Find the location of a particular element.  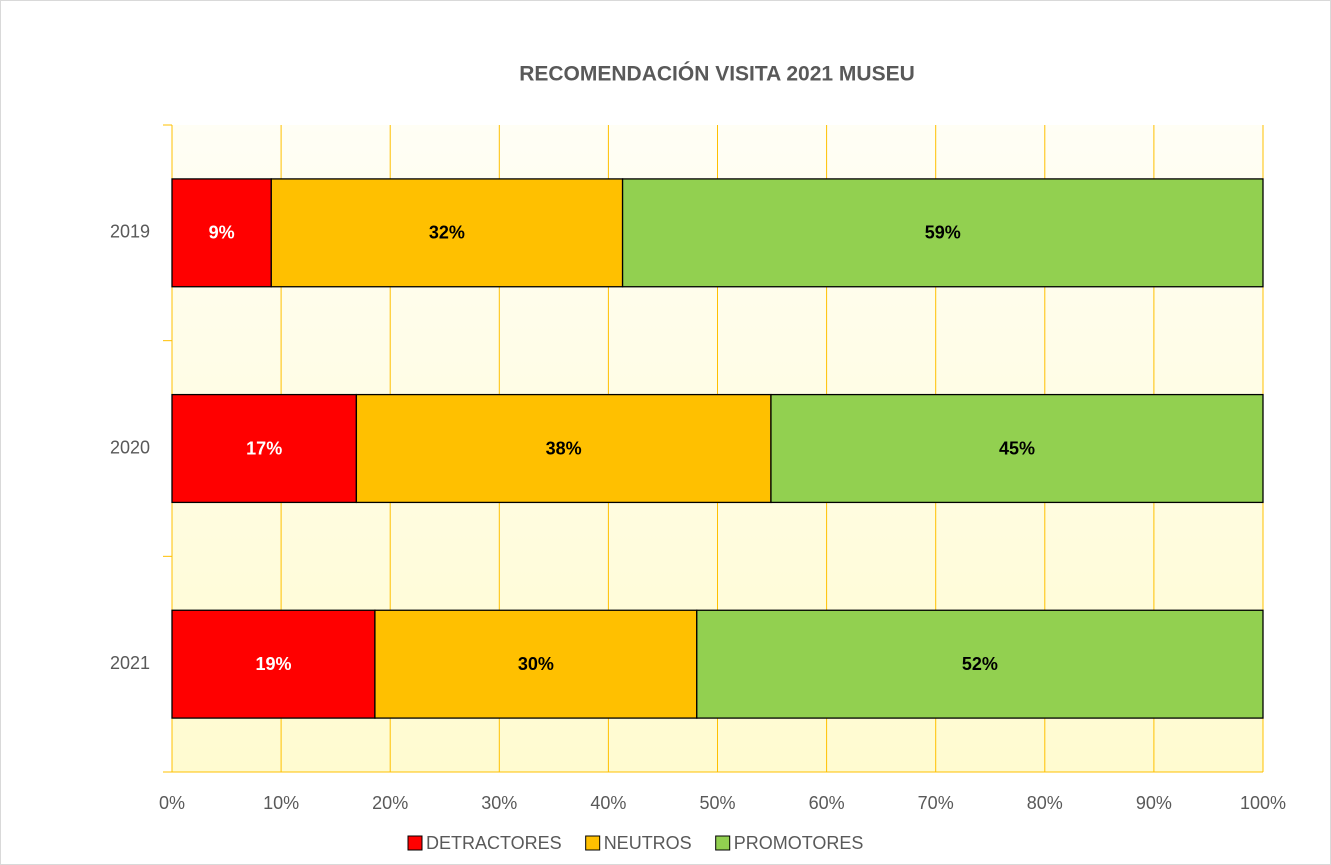

bar-label: 17% is located at coordinates (264, 448).